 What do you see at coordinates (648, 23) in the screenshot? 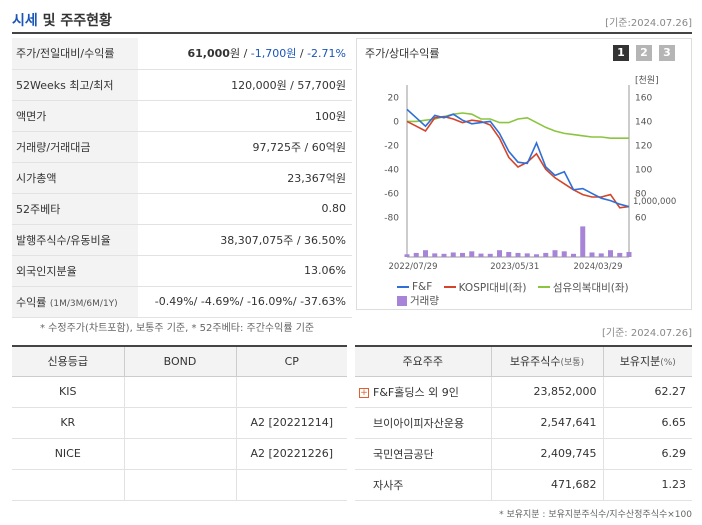
I see `base-date: [기준:2024.07.26]` at bounding box center [648, 23].